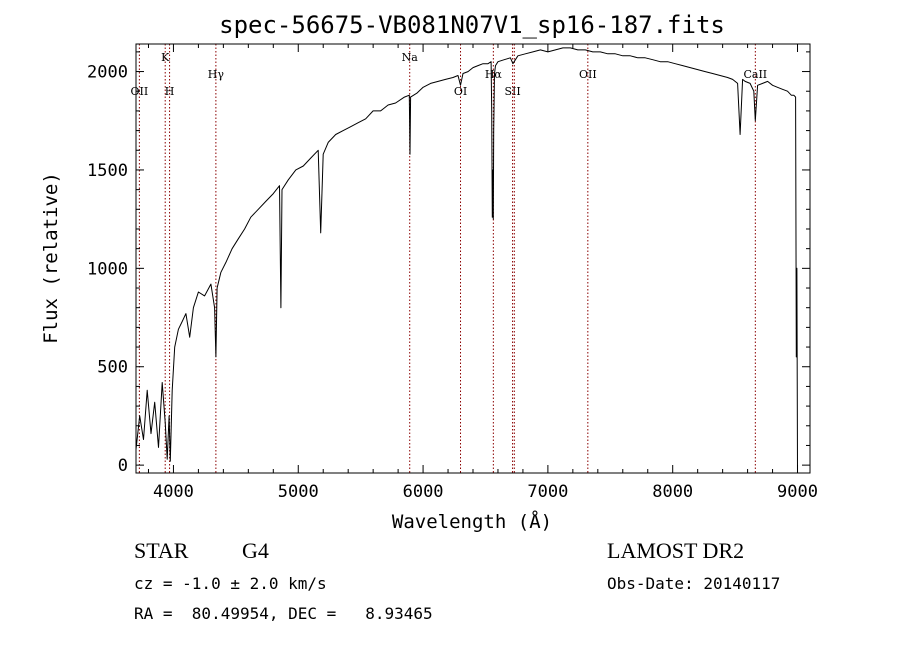 The height and width of the screenshot is (649, 900). What do you see at coordinates (472, 25) in the screenshot?
I see `chart-title: spec-56675-VB081N07V1_sp16-187.fits` at bounding box center [472, 25].